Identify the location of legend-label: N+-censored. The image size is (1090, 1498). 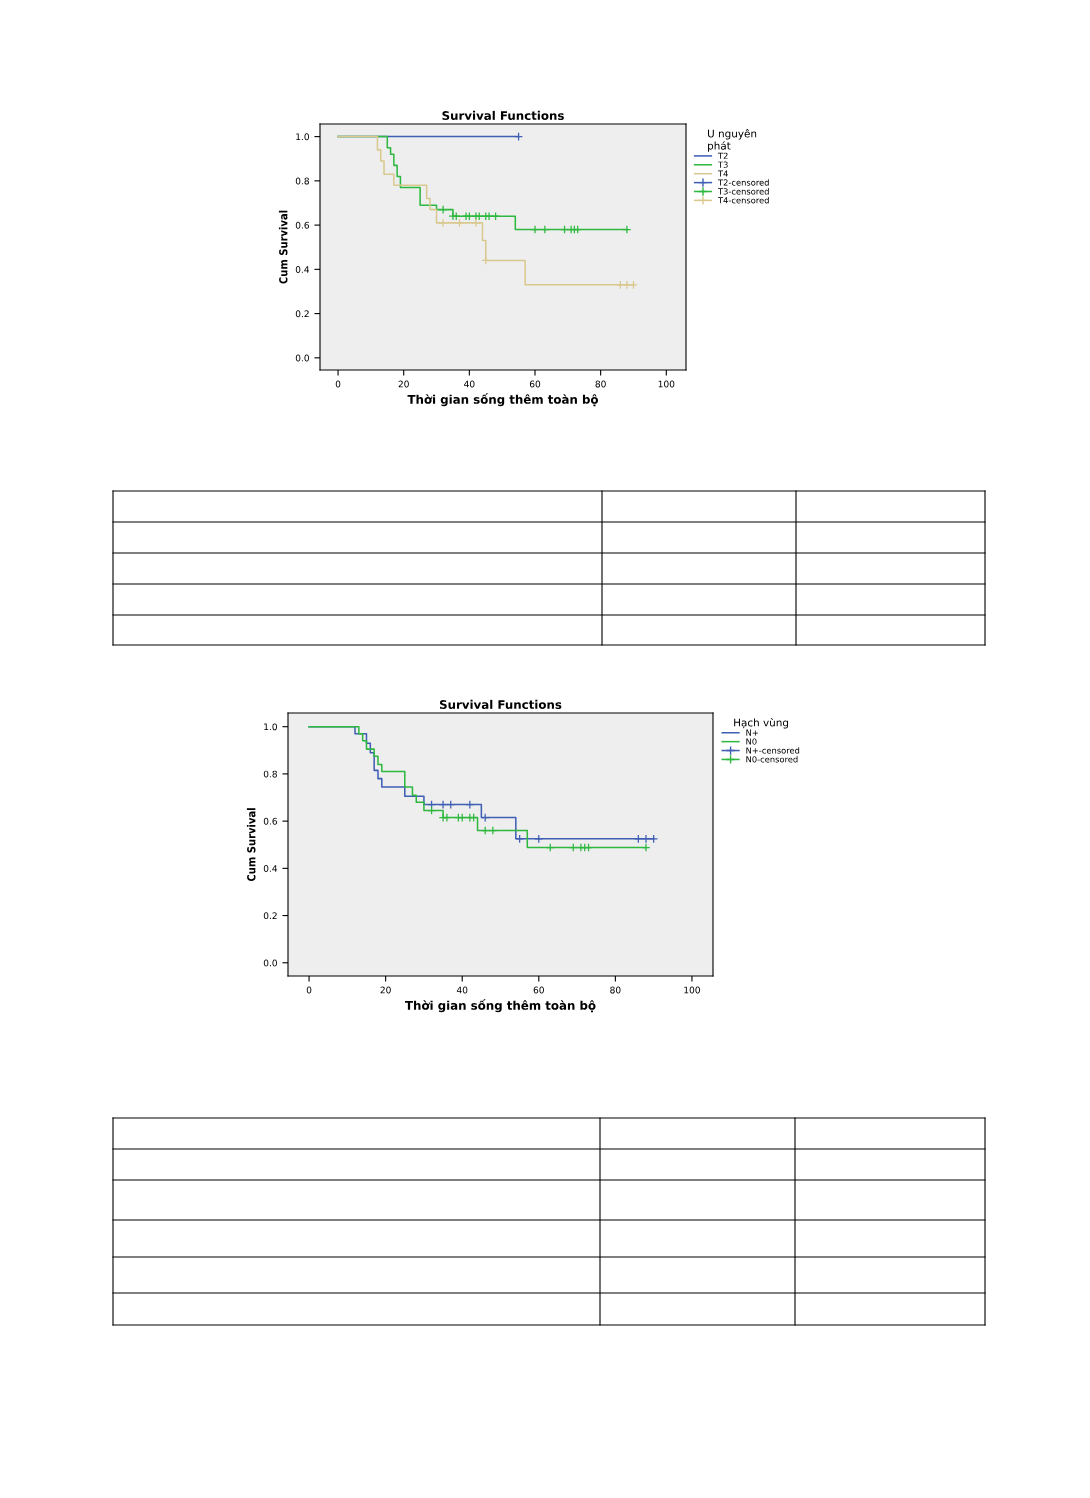
(773, 750).